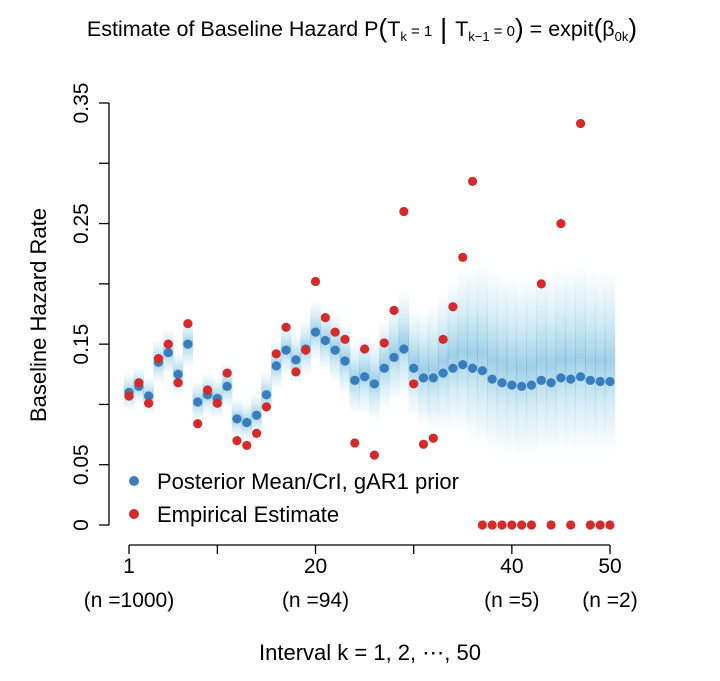 This screenshot has width=720, height=681. What do you see at coordinates (609, 600) in the screenshot?
I see `x-tick-sample-size: (n =2)` at bounding box center [609, 600].